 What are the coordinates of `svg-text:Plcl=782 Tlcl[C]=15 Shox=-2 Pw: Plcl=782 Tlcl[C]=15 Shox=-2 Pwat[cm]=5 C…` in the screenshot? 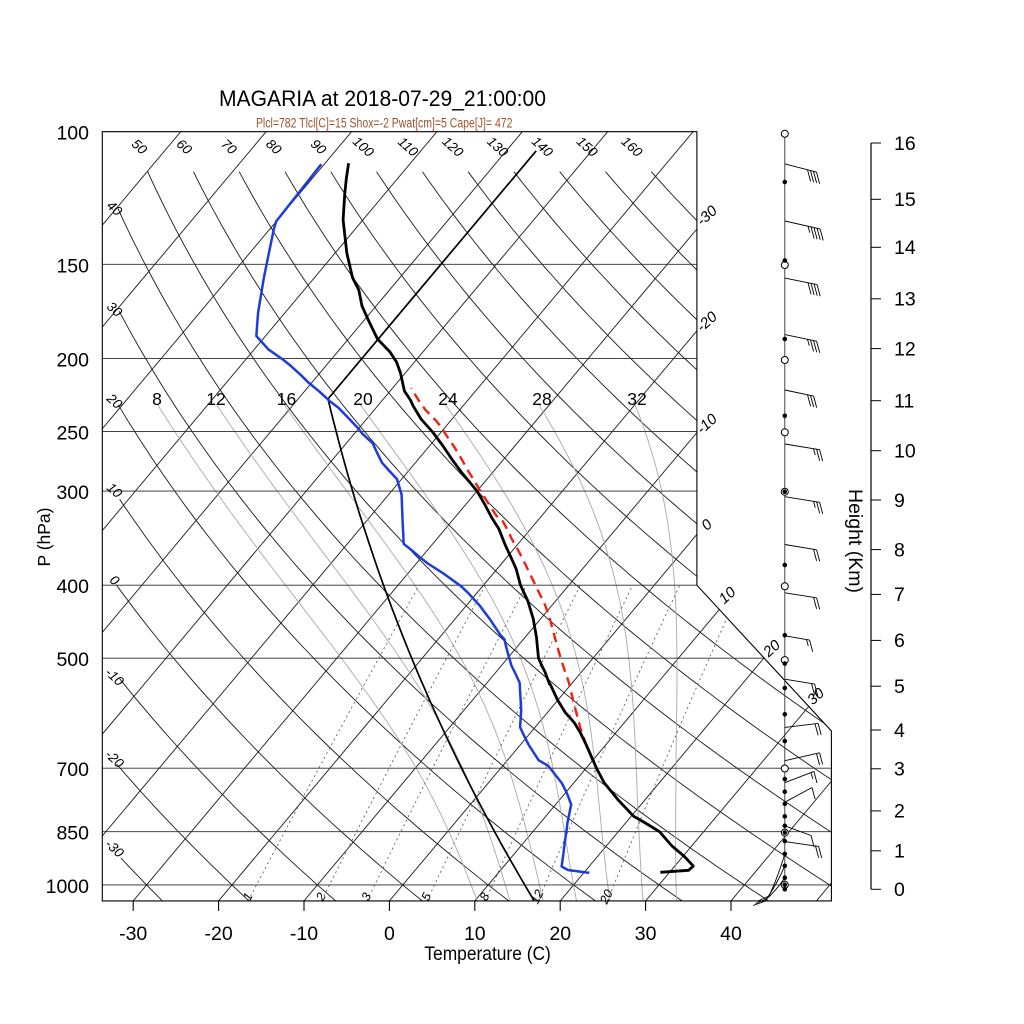 It's located at (384, 123).